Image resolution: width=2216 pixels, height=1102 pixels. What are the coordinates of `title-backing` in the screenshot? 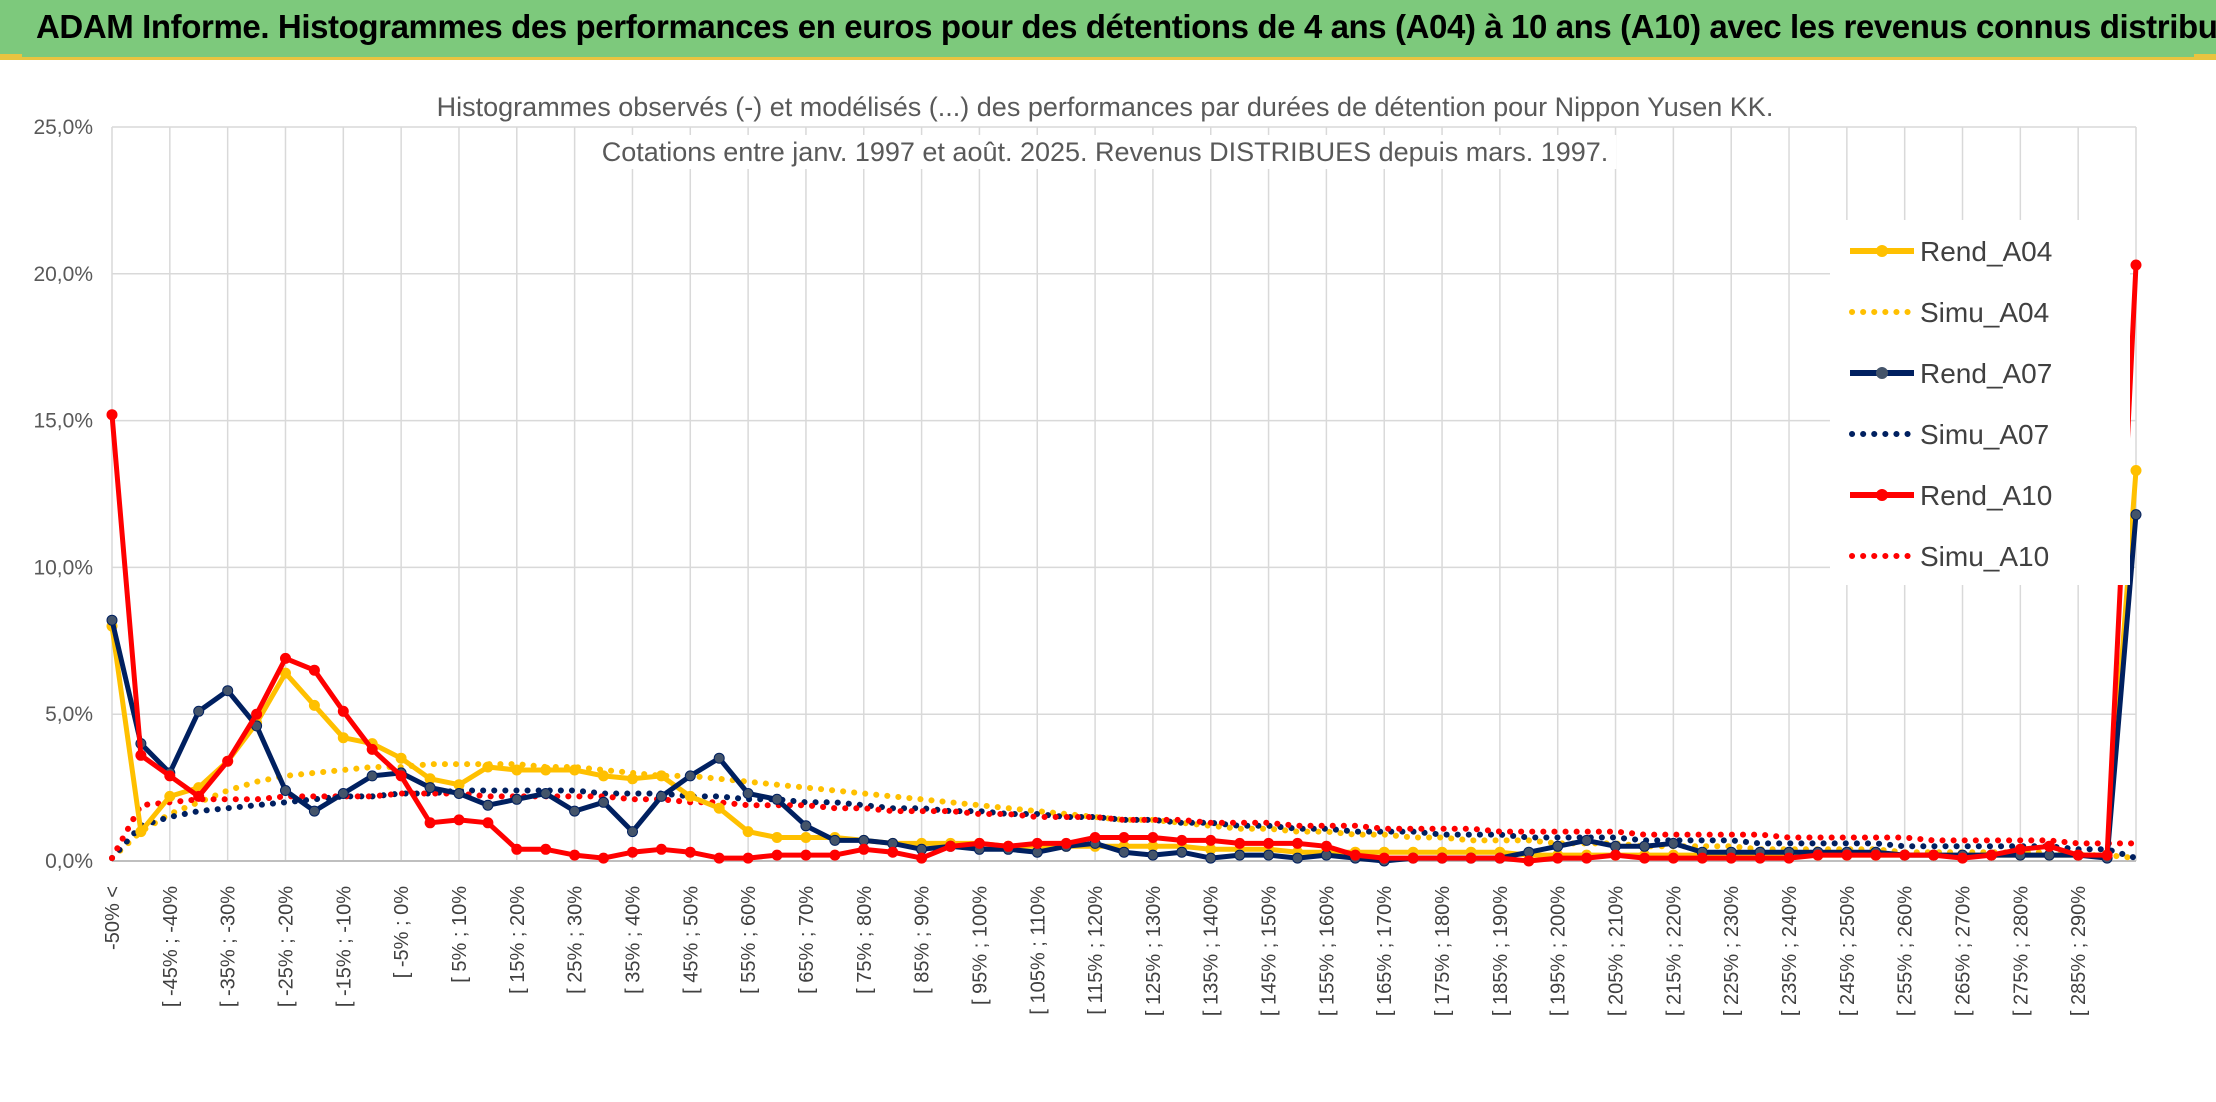 It's located at (1105, 107).